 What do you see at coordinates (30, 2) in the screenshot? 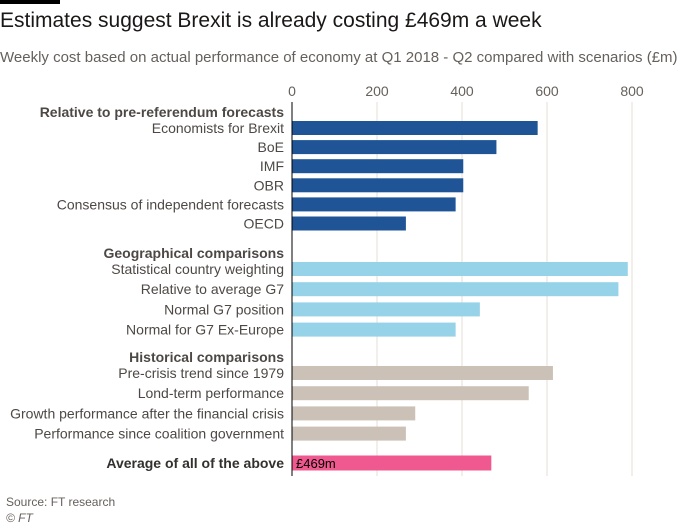
I see `brand-bar` at bounding box center [30, 2].